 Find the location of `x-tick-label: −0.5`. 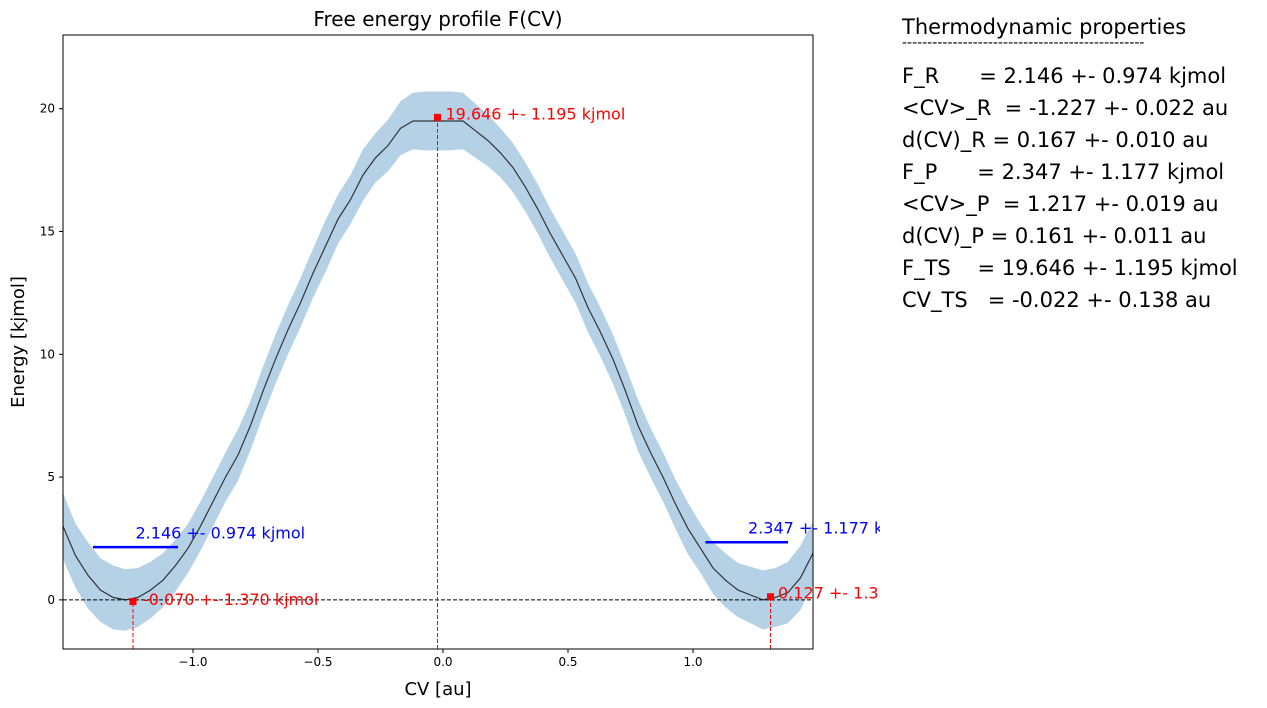

x-tick-label: −0.5 is located at coordinates (317, 662).